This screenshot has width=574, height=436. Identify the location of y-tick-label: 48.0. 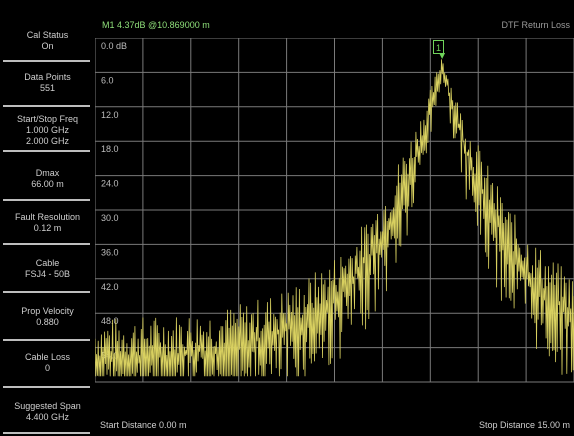
(110, 321).